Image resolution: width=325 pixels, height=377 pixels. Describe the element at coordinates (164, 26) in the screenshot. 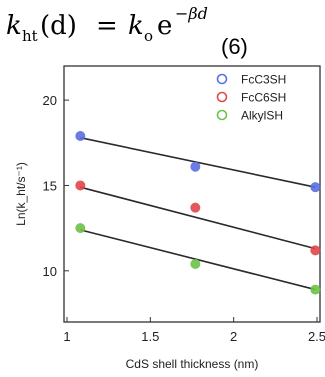

I see `eq-rhs-e: e` at that location.